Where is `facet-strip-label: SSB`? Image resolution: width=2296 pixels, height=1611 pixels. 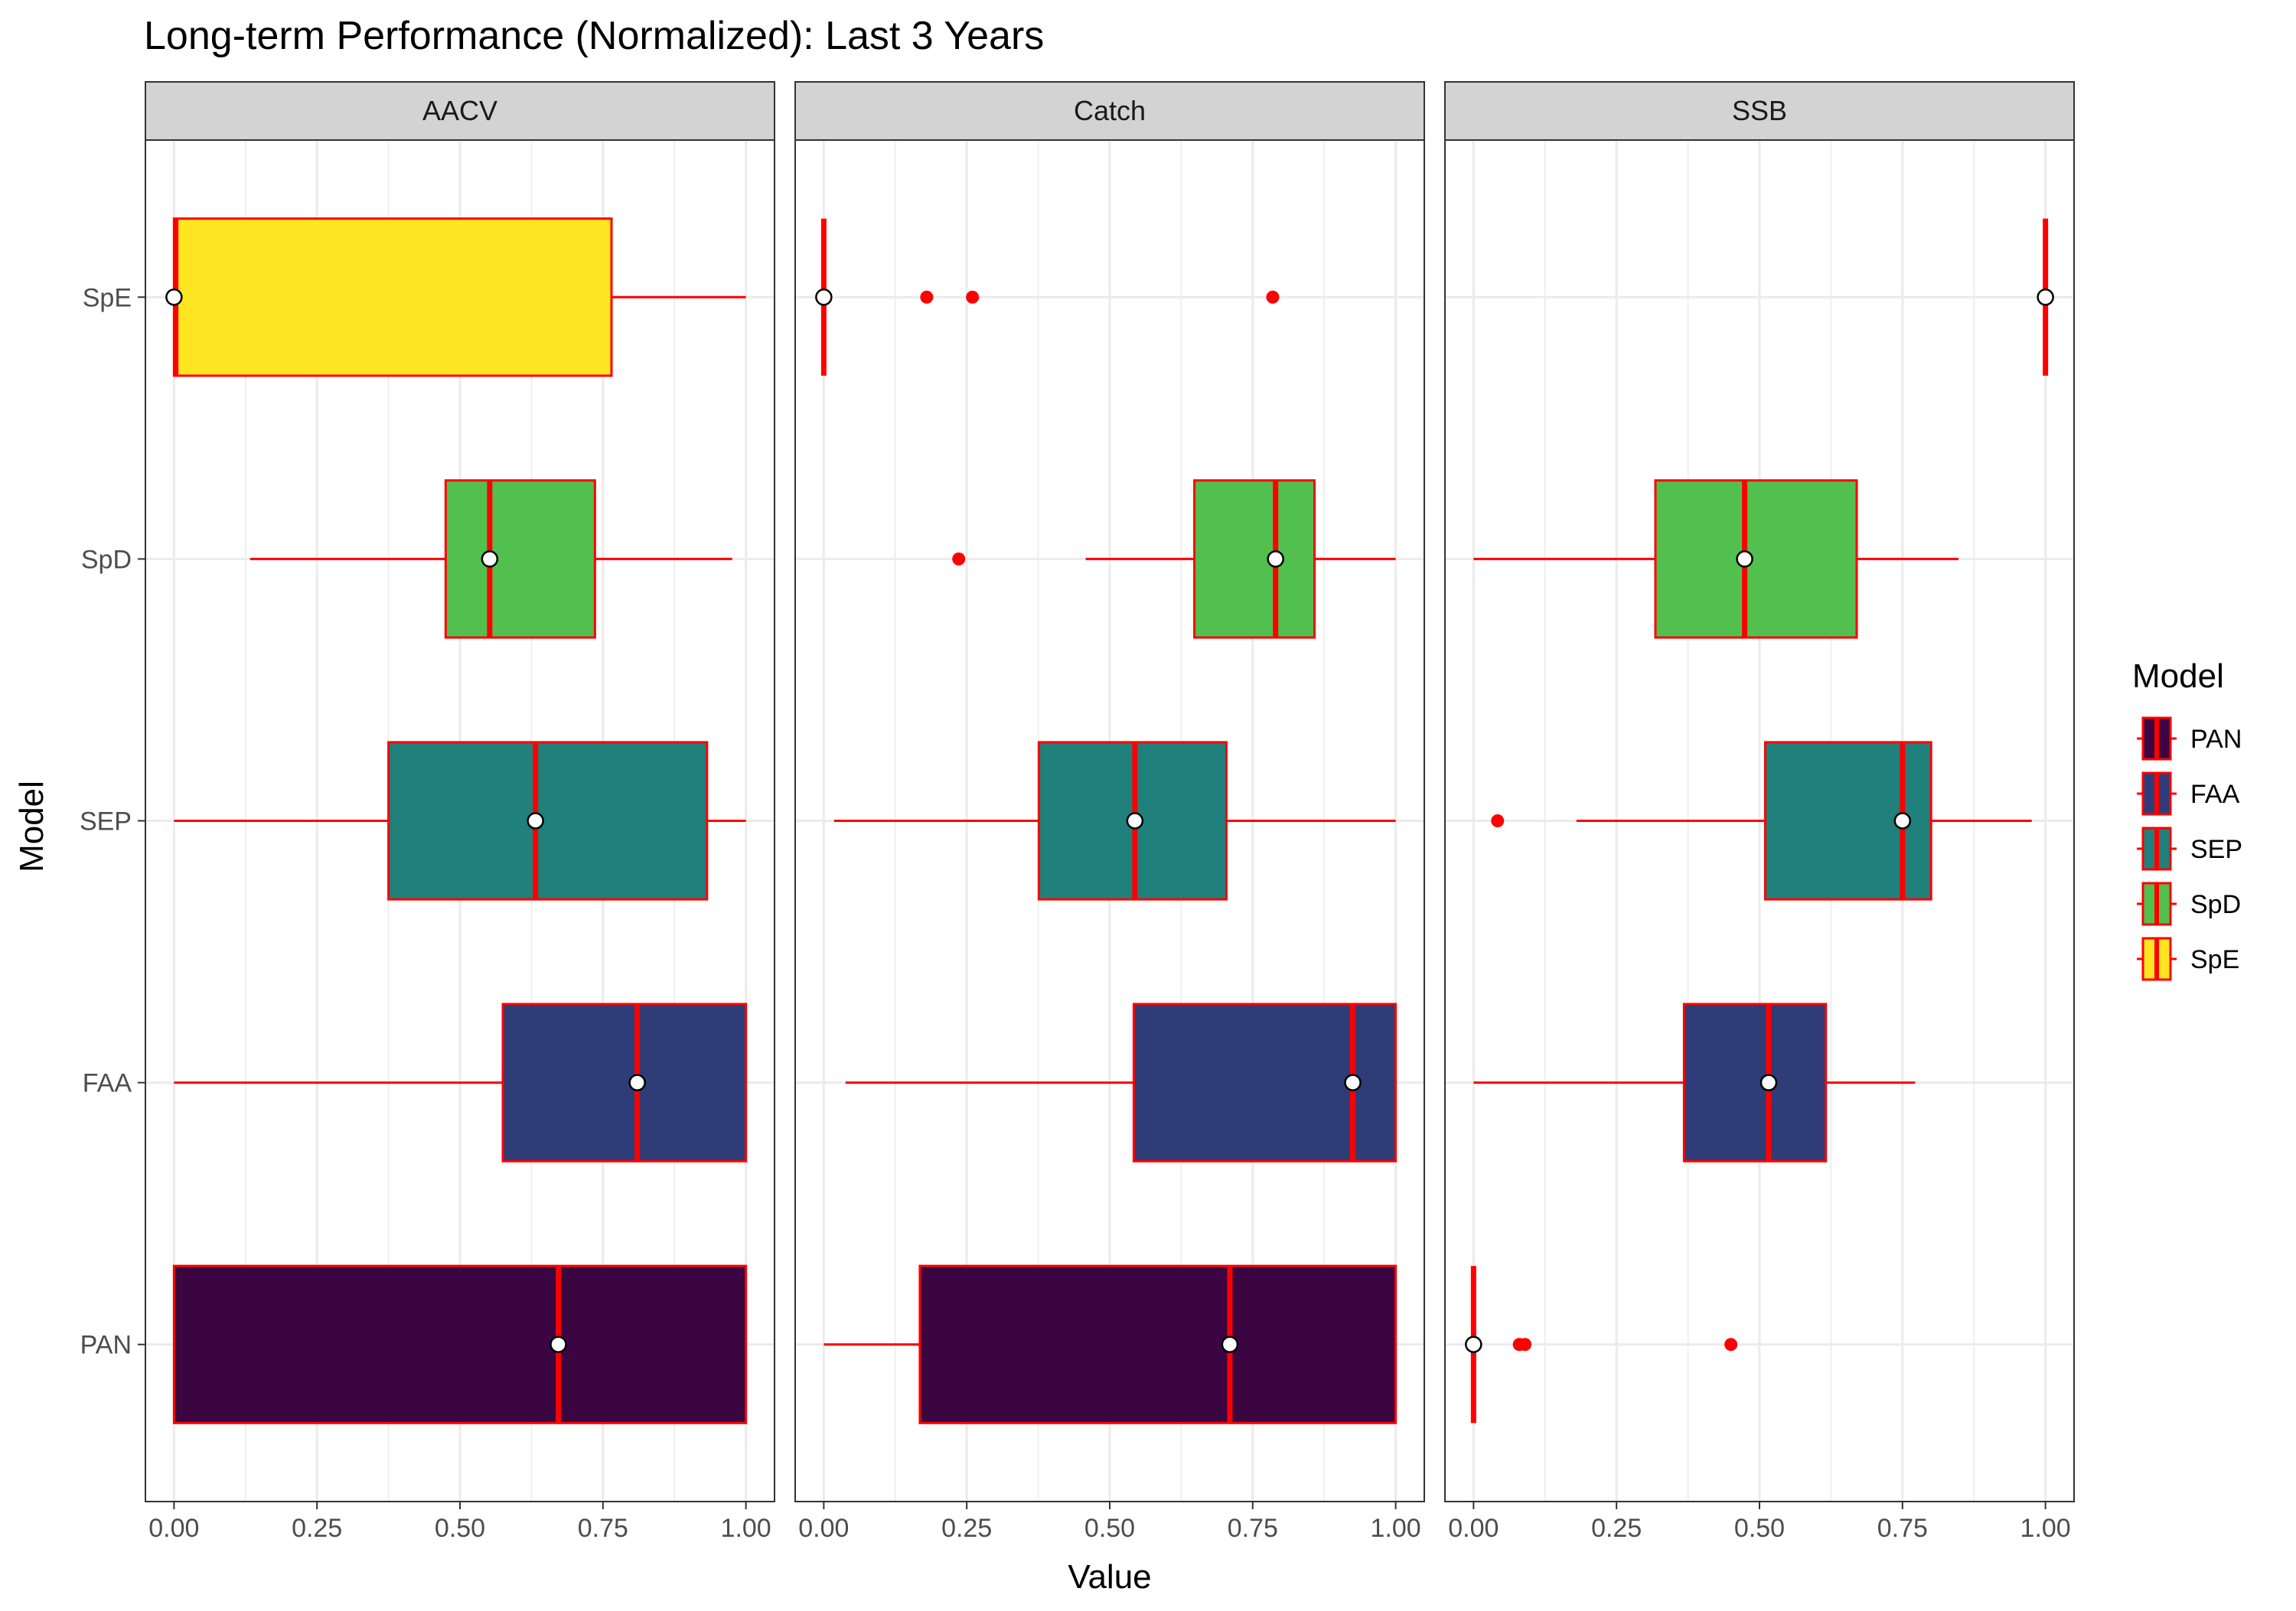
facet-strip-label: SSB is located at coordinates (1759, 110).